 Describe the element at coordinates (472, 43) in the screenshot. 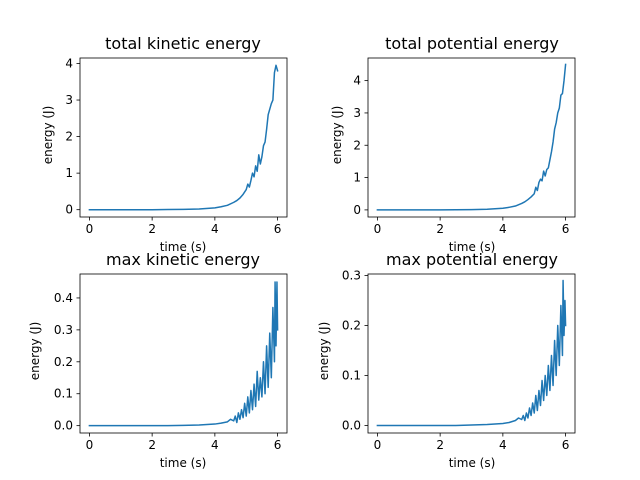

I see `panel-title: total potential energy` at that location.